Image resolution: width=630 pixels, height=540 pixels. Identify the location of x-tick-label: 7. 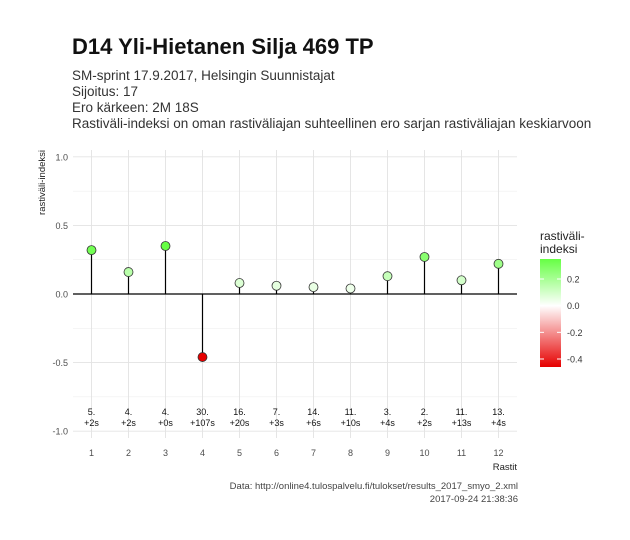
(313, 453).